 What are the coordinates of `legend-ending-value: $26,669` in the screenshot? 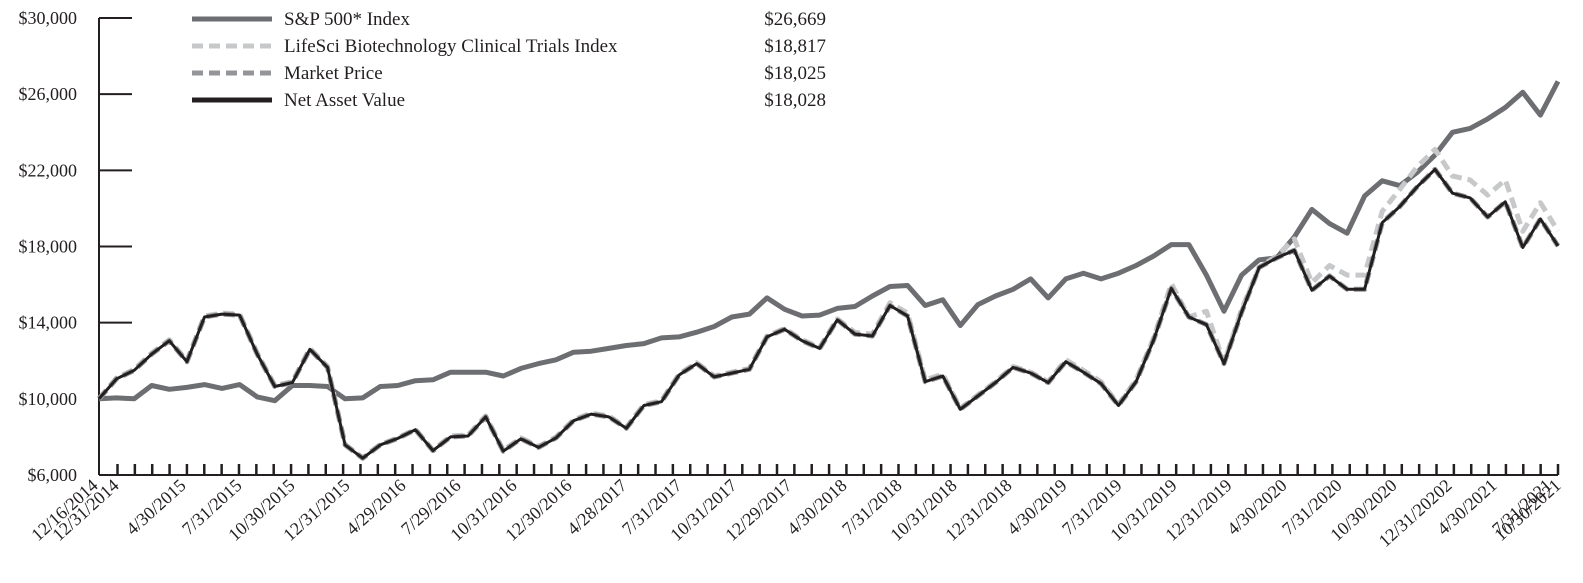 It's located at (795, 19).